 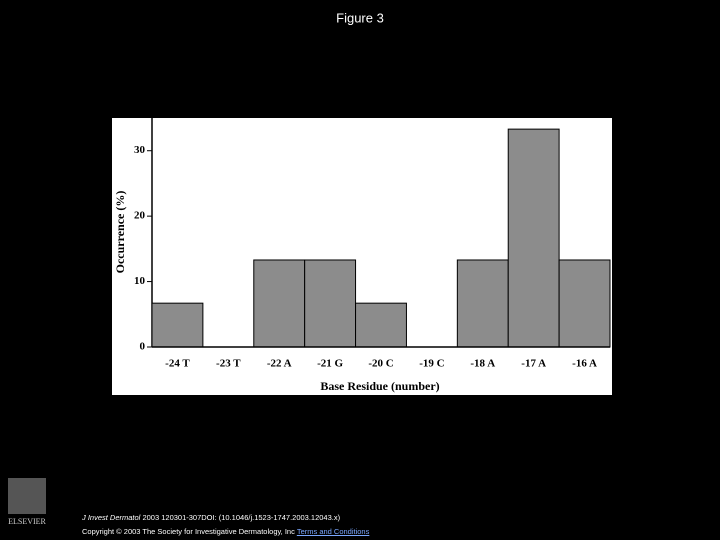 What do you see at coordinates (431, 364) in the screenshot?
I see `x-tick-label: -19 C` at bounding box center [431, 364].